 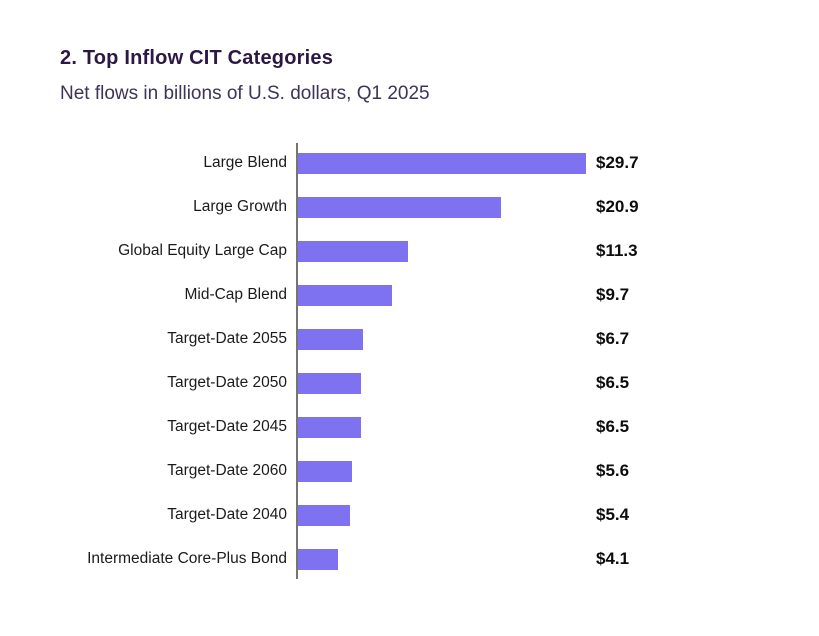 I want to click on bar-line: $6.7, so click(x=558, y=339).